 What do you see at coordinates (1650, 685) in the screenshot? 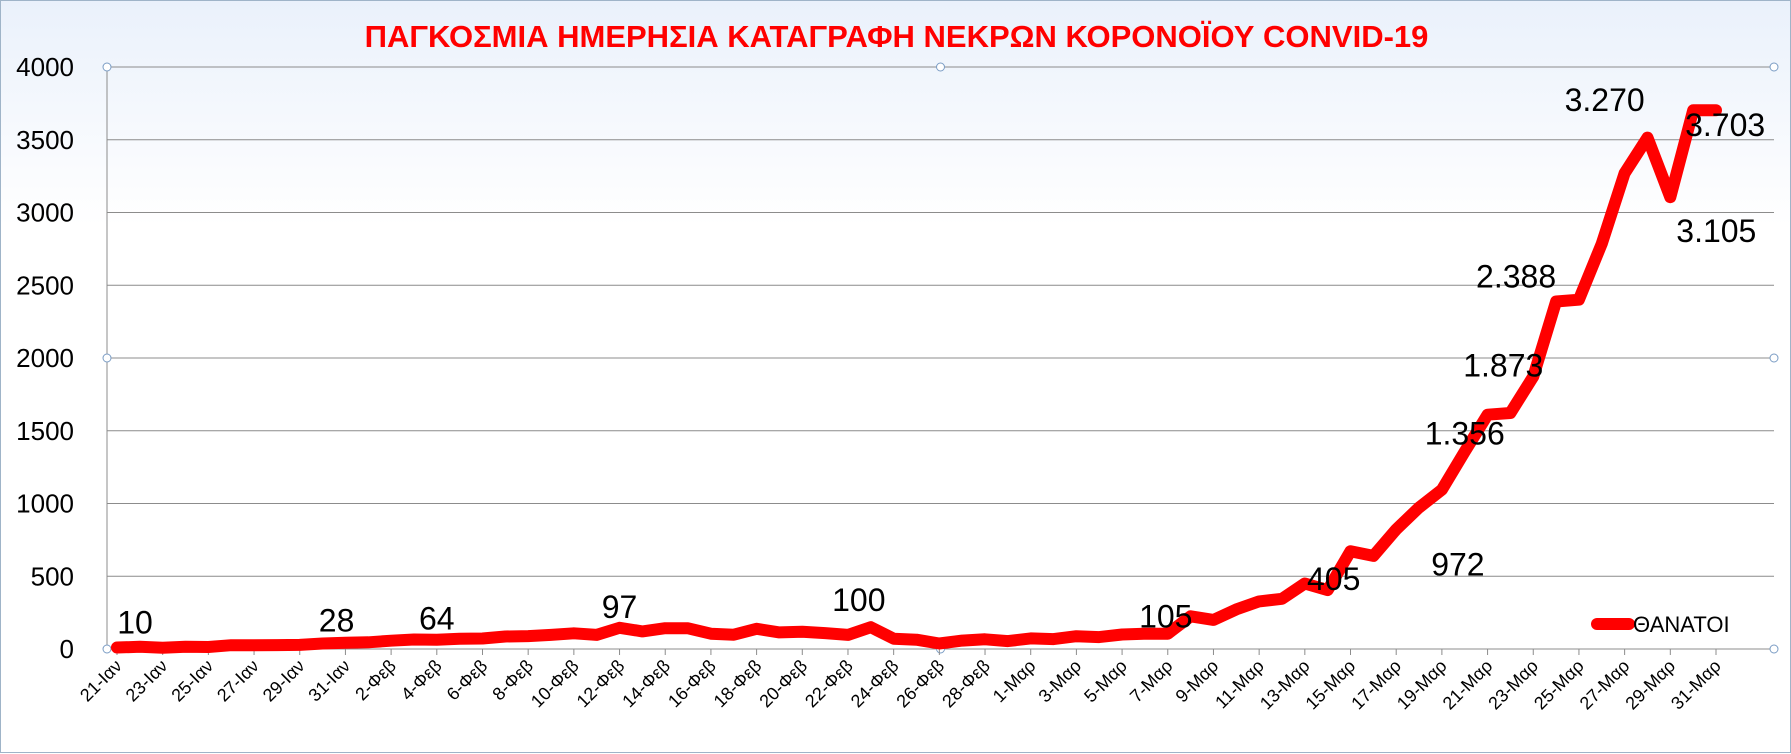
I see `x-tick-label: 29-Μαρ` at bounding box center [1650, 685].